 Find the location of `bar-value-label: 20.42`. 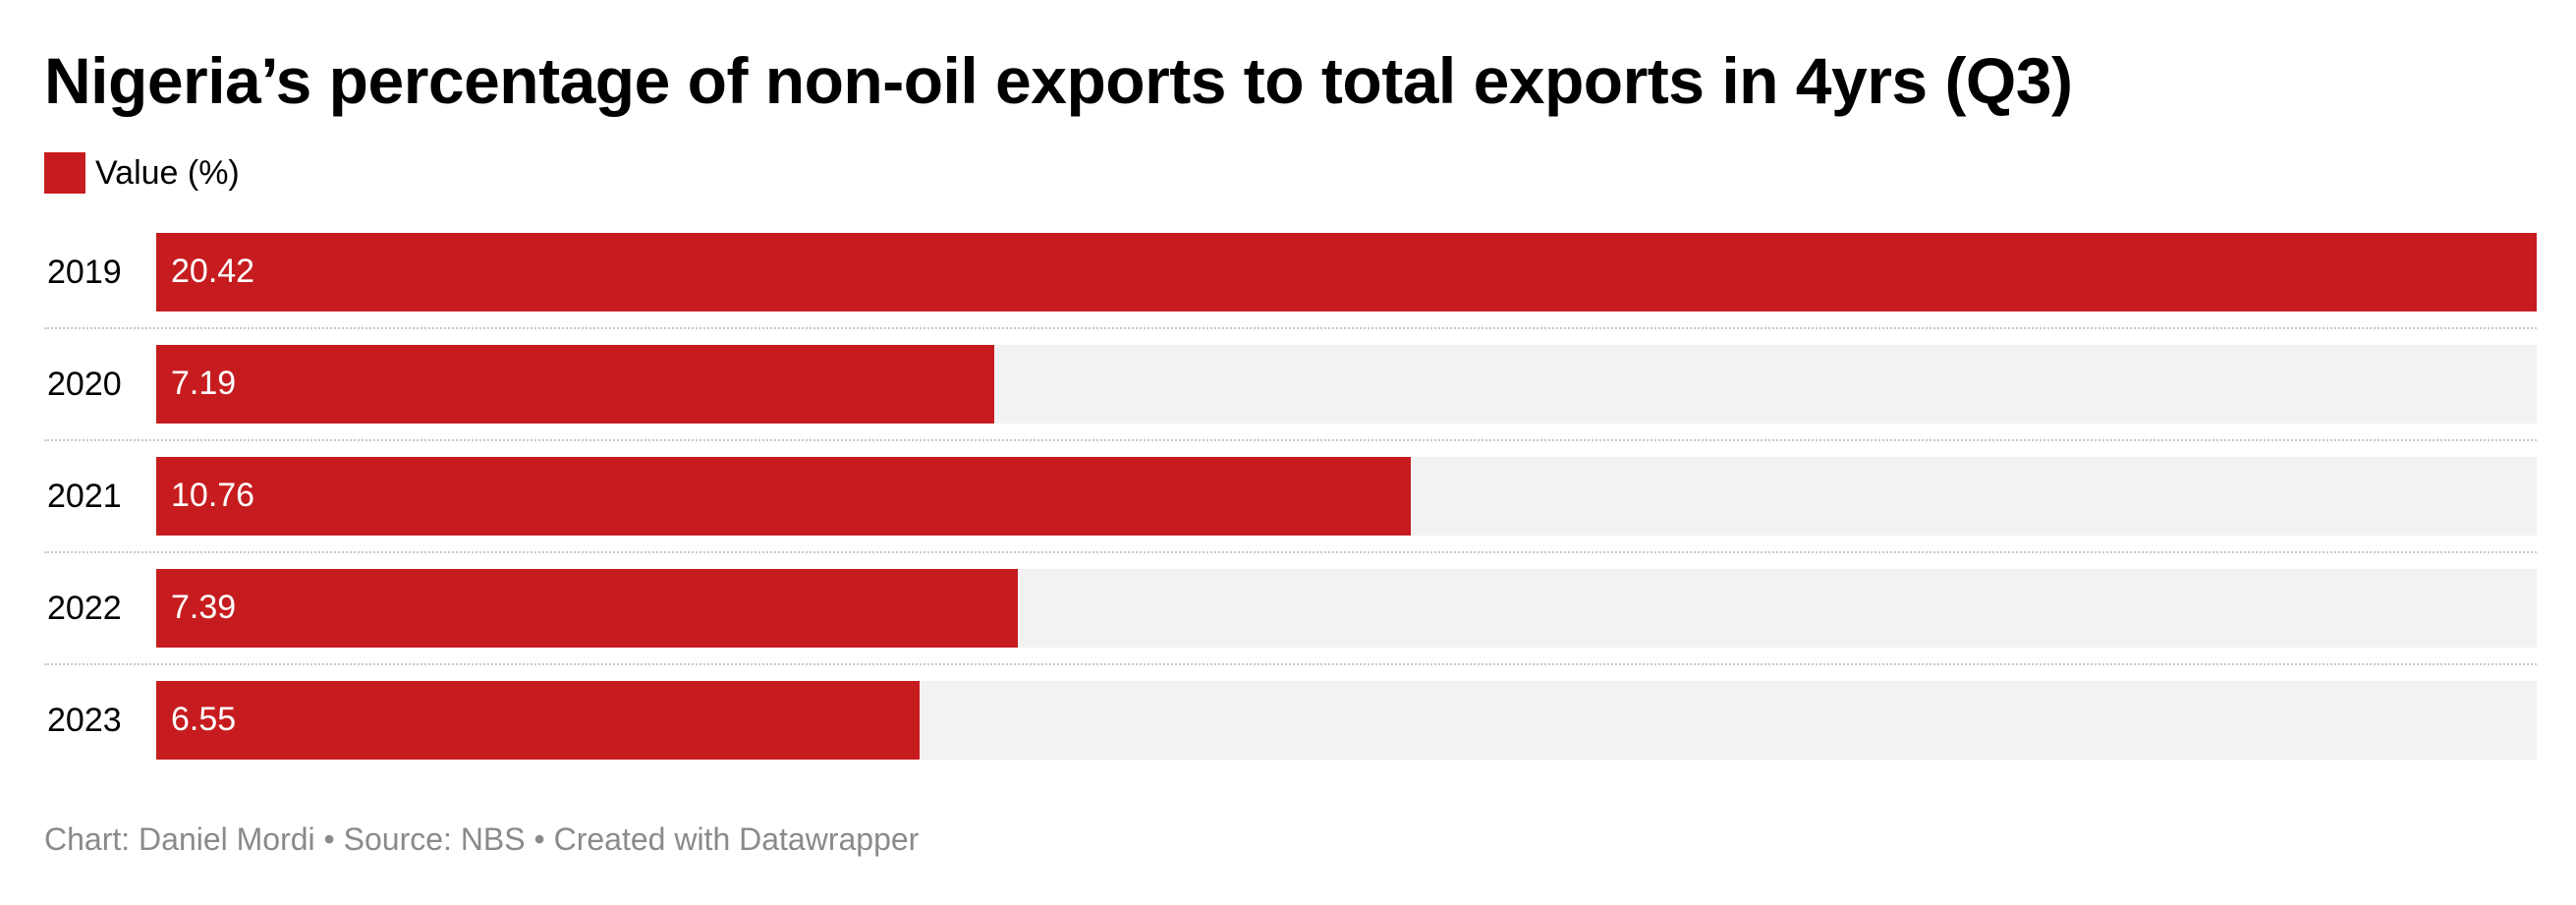

bar-value-label: 20.42 is located at coordinates (213, 271).